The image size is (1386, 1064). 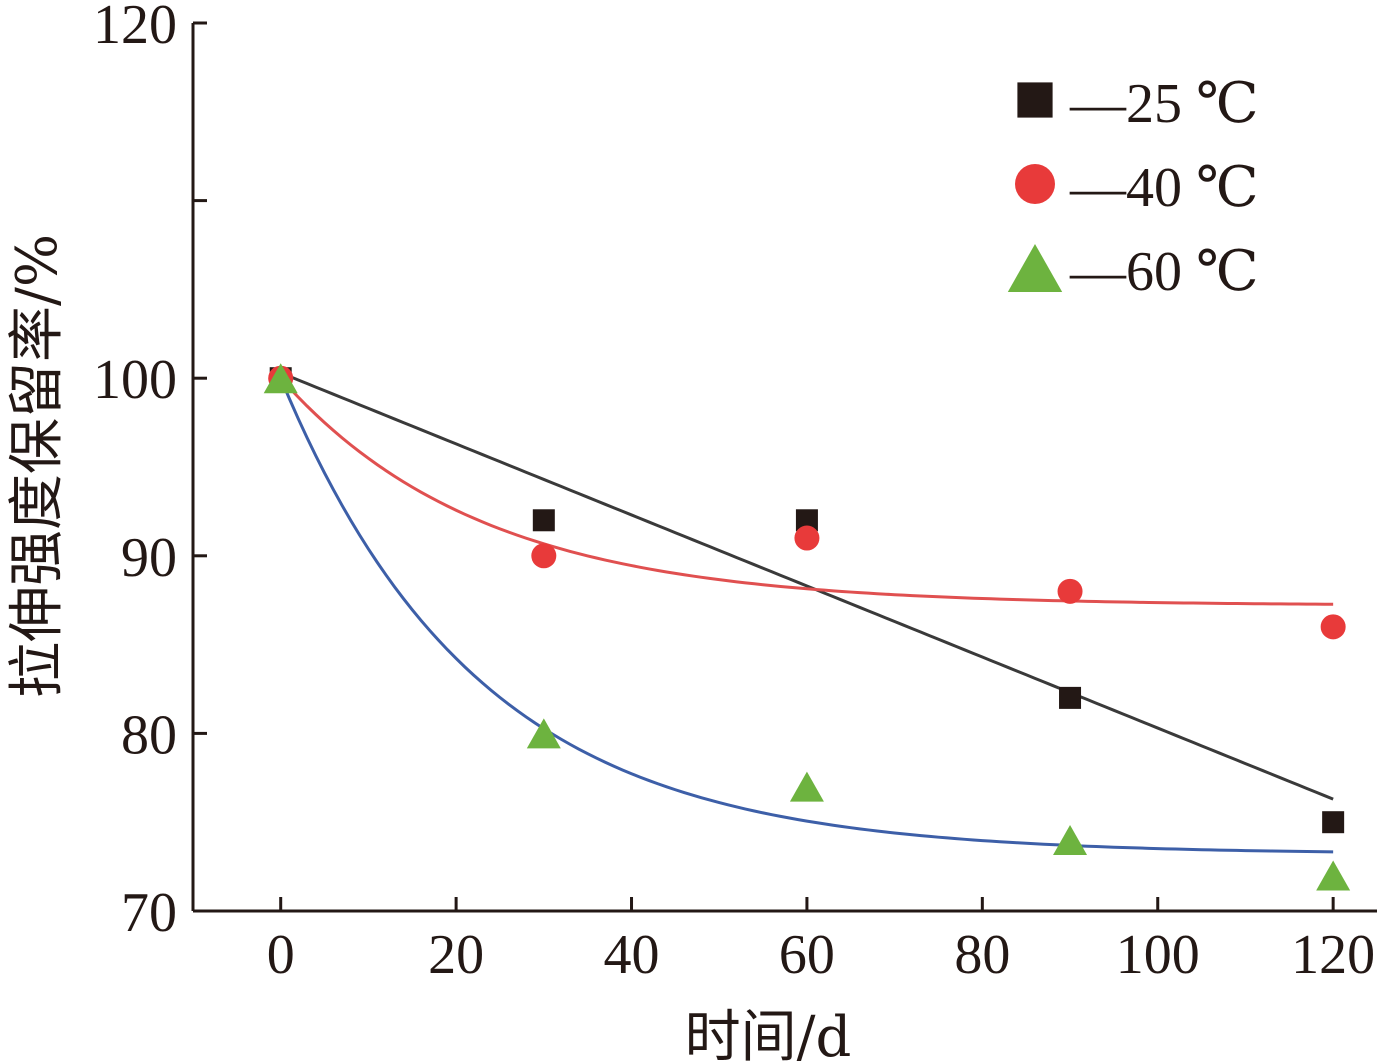 What do you see at coordinates (149, 558) in the screenshot?
I see `y-tick-label: 90` at bounding box center [149, 558].